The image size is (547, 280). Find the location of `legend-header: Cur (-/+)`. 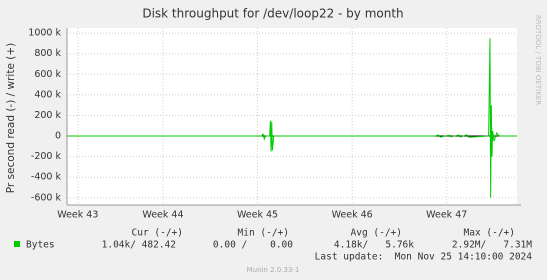

legend-header: Cur (-/+) is located at coordinates (157, 233).